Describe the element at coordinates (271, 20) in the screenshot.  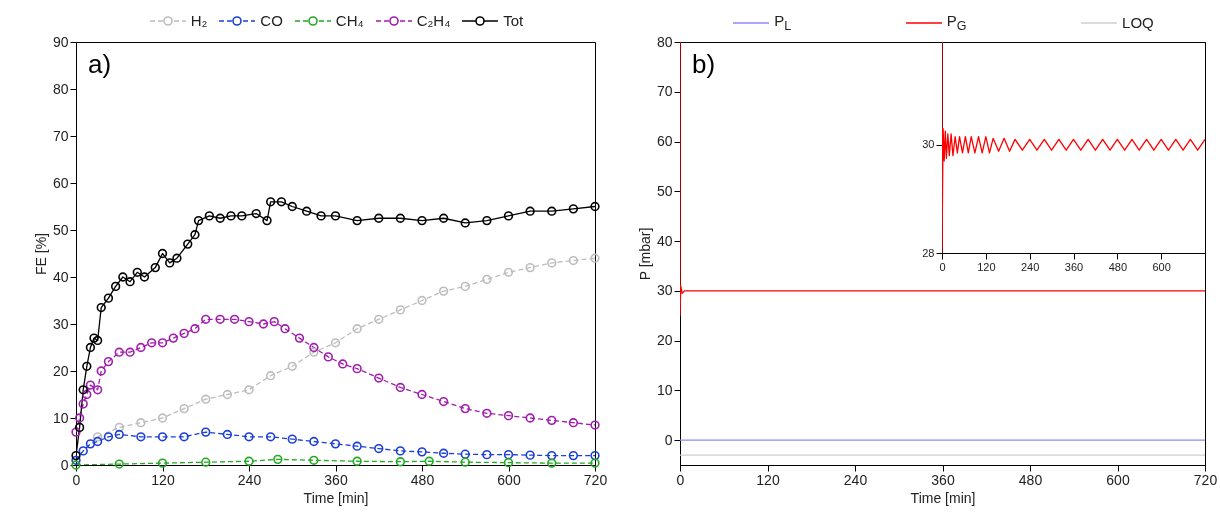
I see `legend-label: CO` at that location.